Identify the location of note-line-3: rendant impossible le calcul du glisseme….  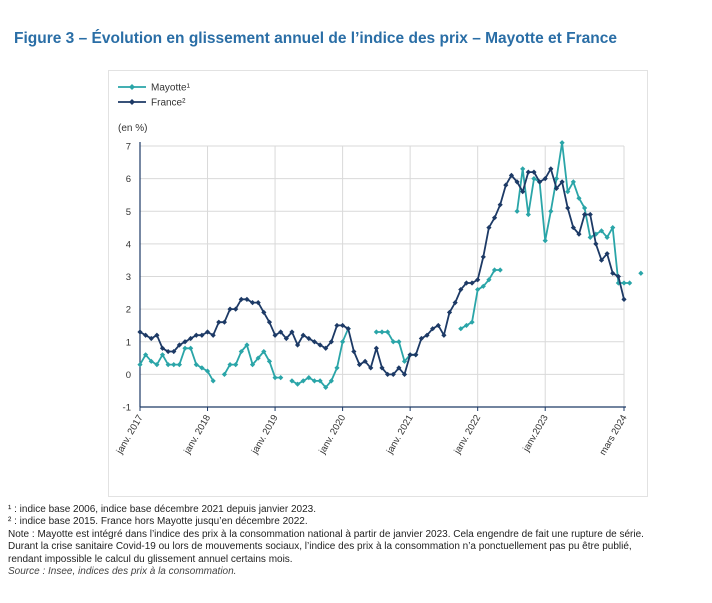
(150, 559).